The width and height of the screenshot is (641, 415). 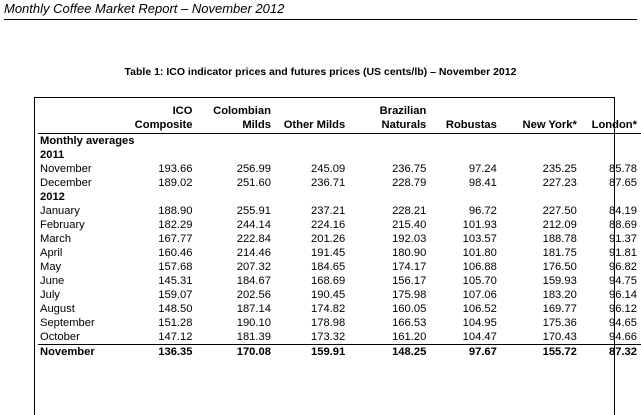 I want to click on price-cell: 145.31, so click(x=175, y=281).